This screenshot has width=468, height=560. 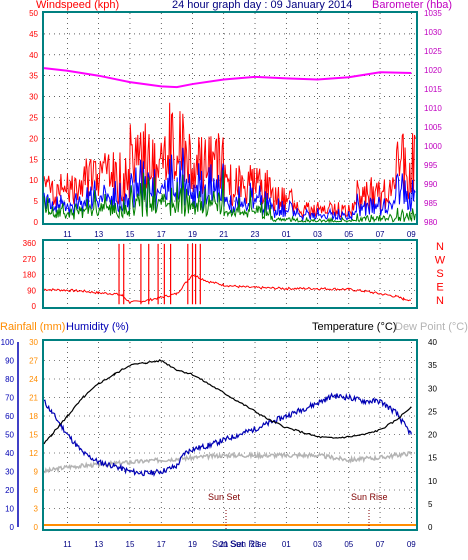 I want to click on wind-x-tick: 17, so click(x=161, y=234).